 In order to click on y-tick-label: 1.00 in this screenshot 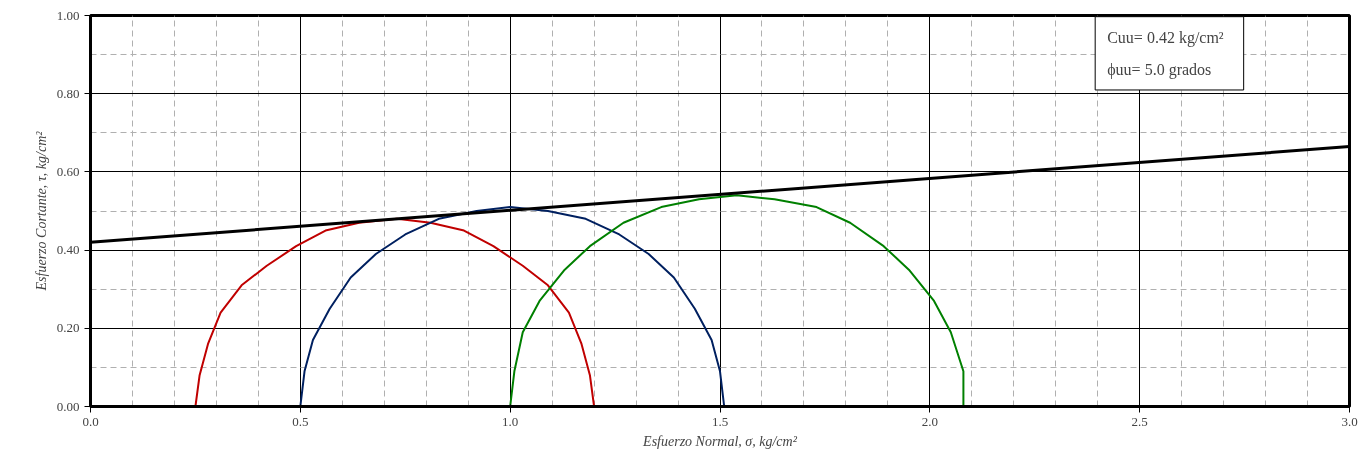, I will do `click(68, 15)`.